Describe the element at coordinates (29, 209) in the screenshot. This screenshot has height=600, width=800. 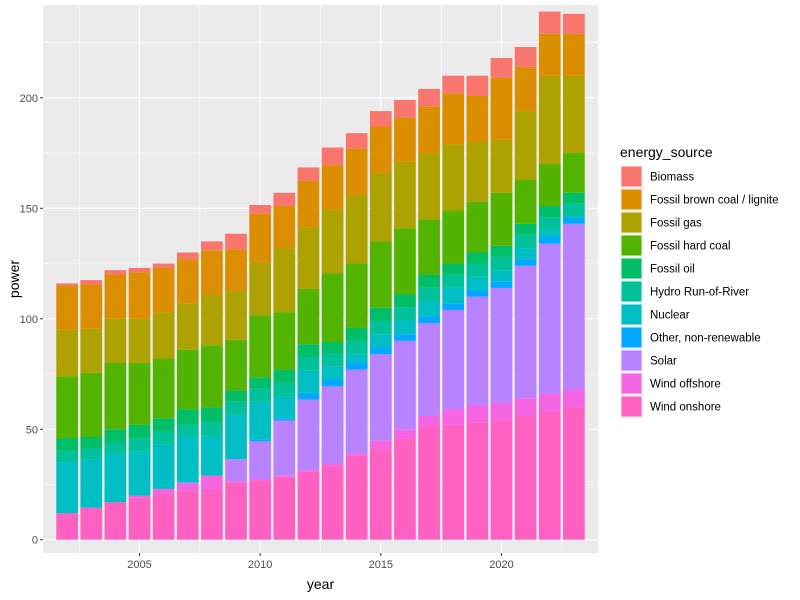
I see `y-tick-label: 150` at that location.